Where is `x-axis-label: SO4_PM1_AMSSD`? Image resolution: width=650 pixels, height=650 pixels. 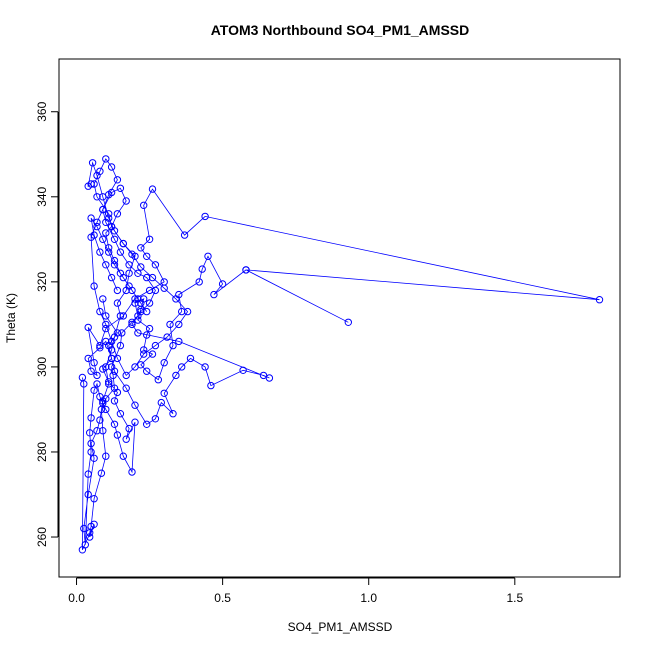 x-axis-label: SO4_PM1_AMSSD is located at coordinates (340, 627).